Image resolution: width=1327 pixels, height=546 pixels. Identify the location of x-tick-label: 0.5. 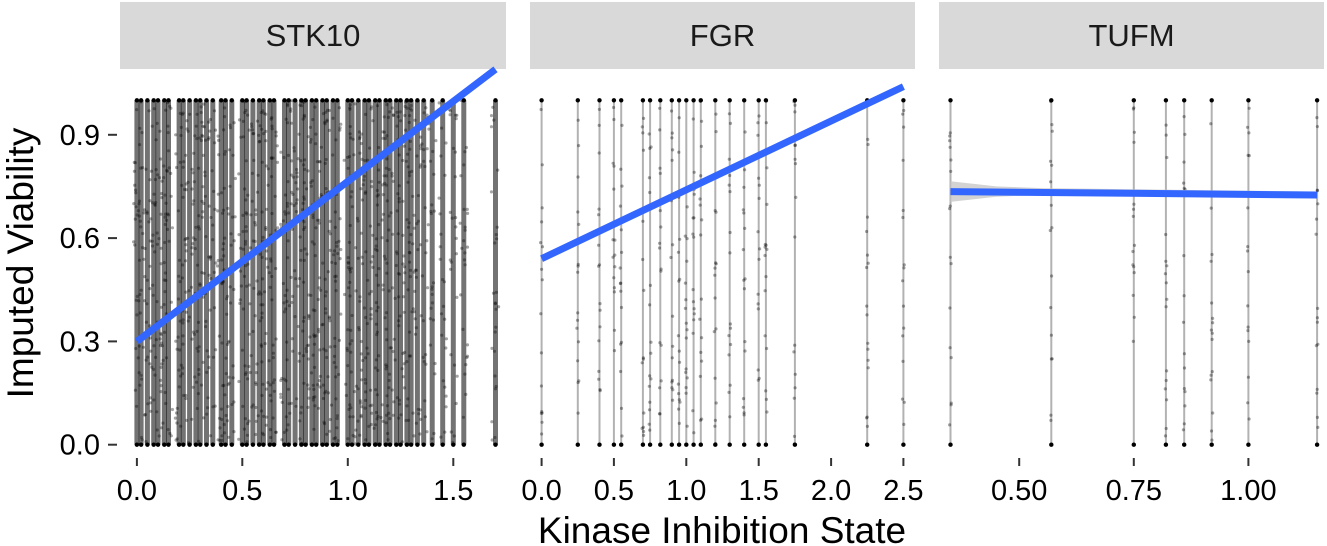
(242, 491).